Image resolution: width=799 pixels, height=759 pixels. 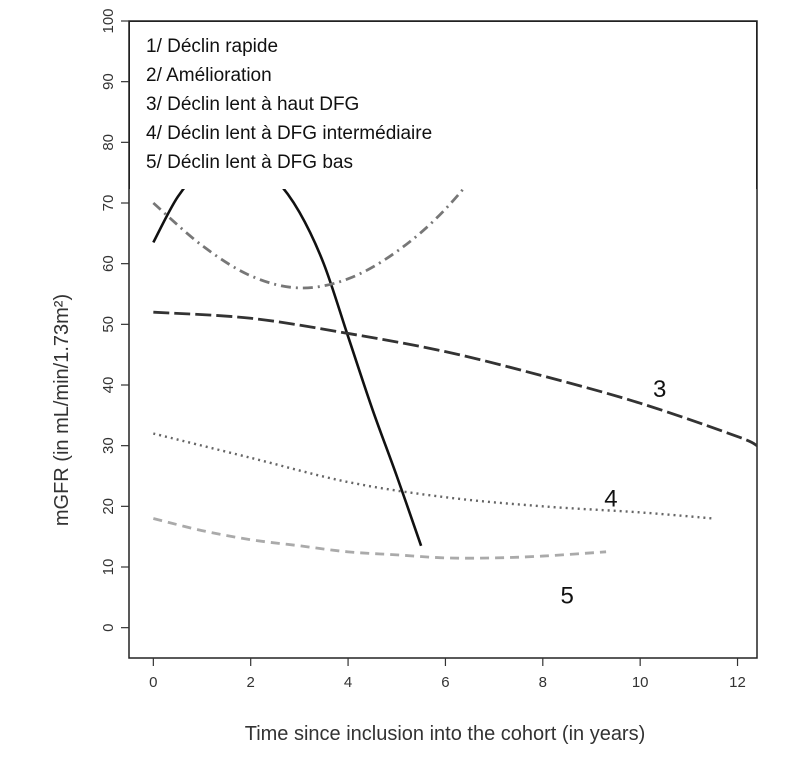 What do you see at coordinates (737, 682) in the screenshot?
I see `x-tick-label: 12` at bounding box center [737, 682].